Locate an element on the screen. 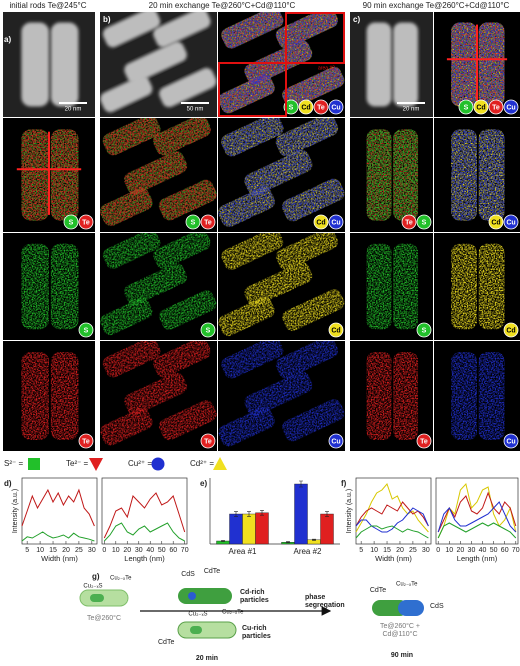  eds-map: S is located at coordinates (391, 286).